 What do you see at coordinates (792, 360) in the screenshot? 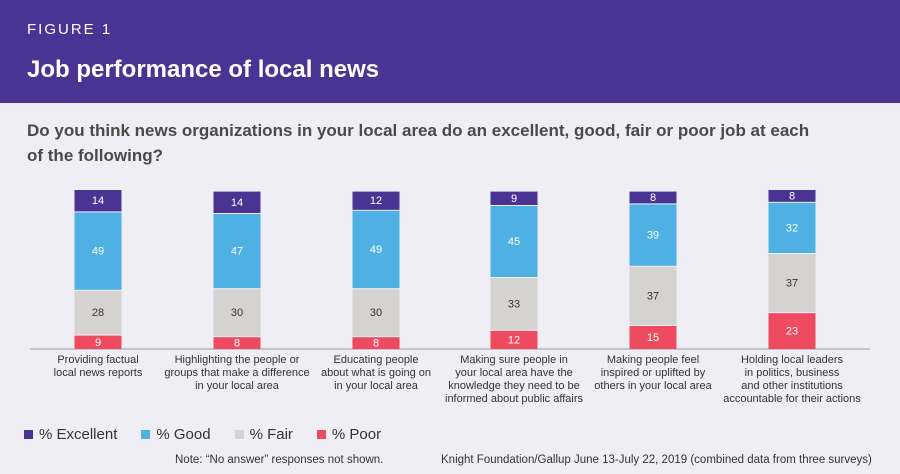
I see `category-label-line: Holding local leaders` at bounding box center [792, 360].